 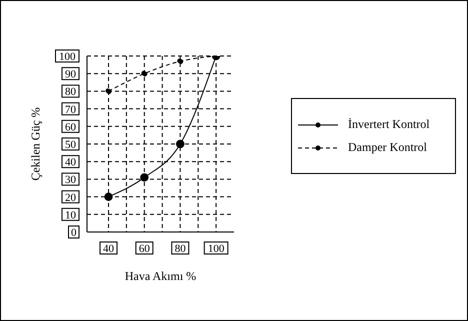 What do you see at coordinates (216, 249) in the screenshot?
I see `x-tick-label: 100` at bounding box center [216, 249].